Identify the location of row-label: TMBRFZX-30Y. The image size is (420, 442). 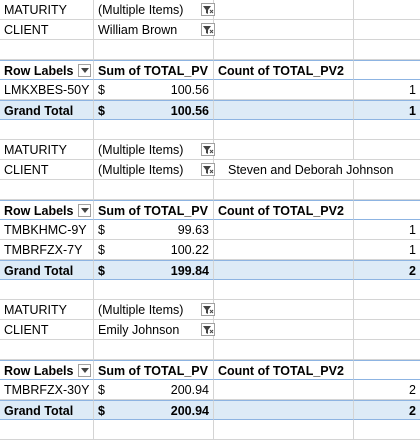
(47, 390).